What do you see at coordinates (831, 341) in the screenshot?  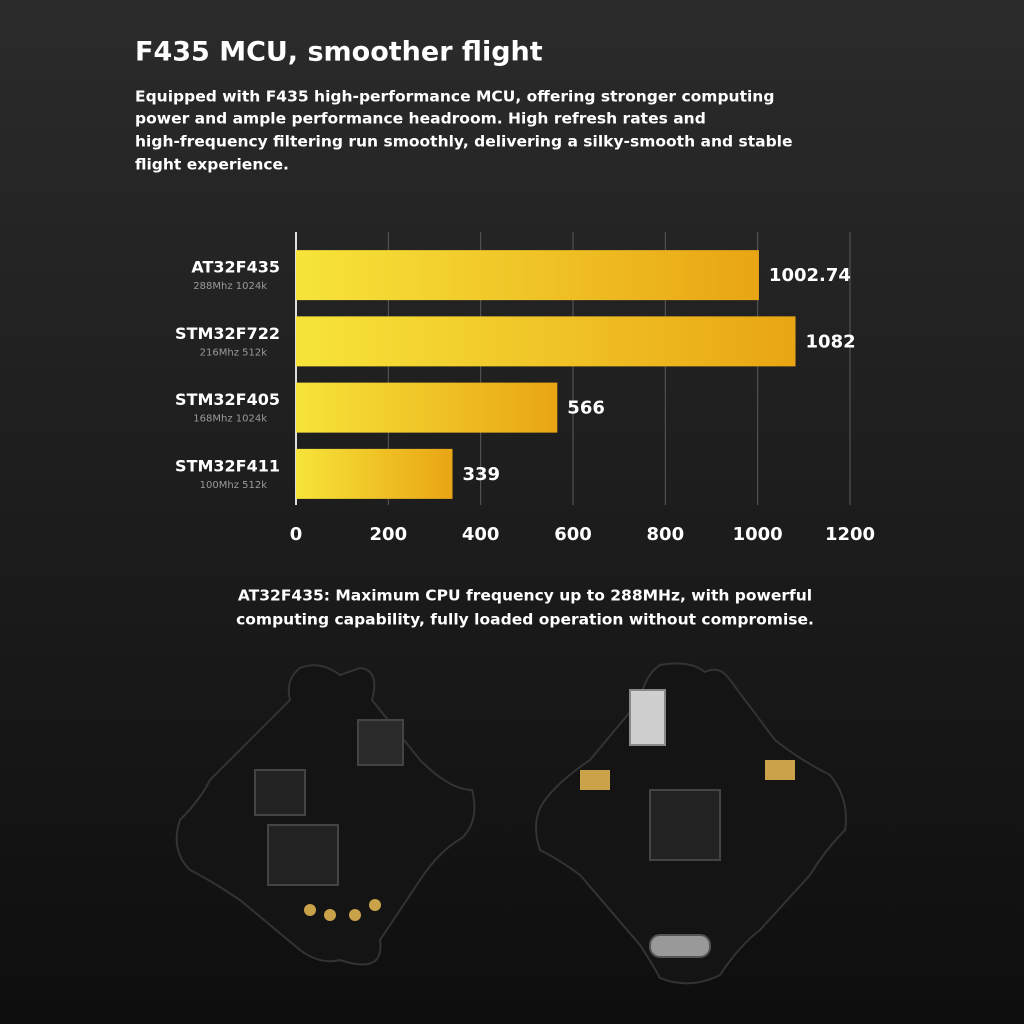 I see `value-label: 1082` at bounding box center [831, 341].